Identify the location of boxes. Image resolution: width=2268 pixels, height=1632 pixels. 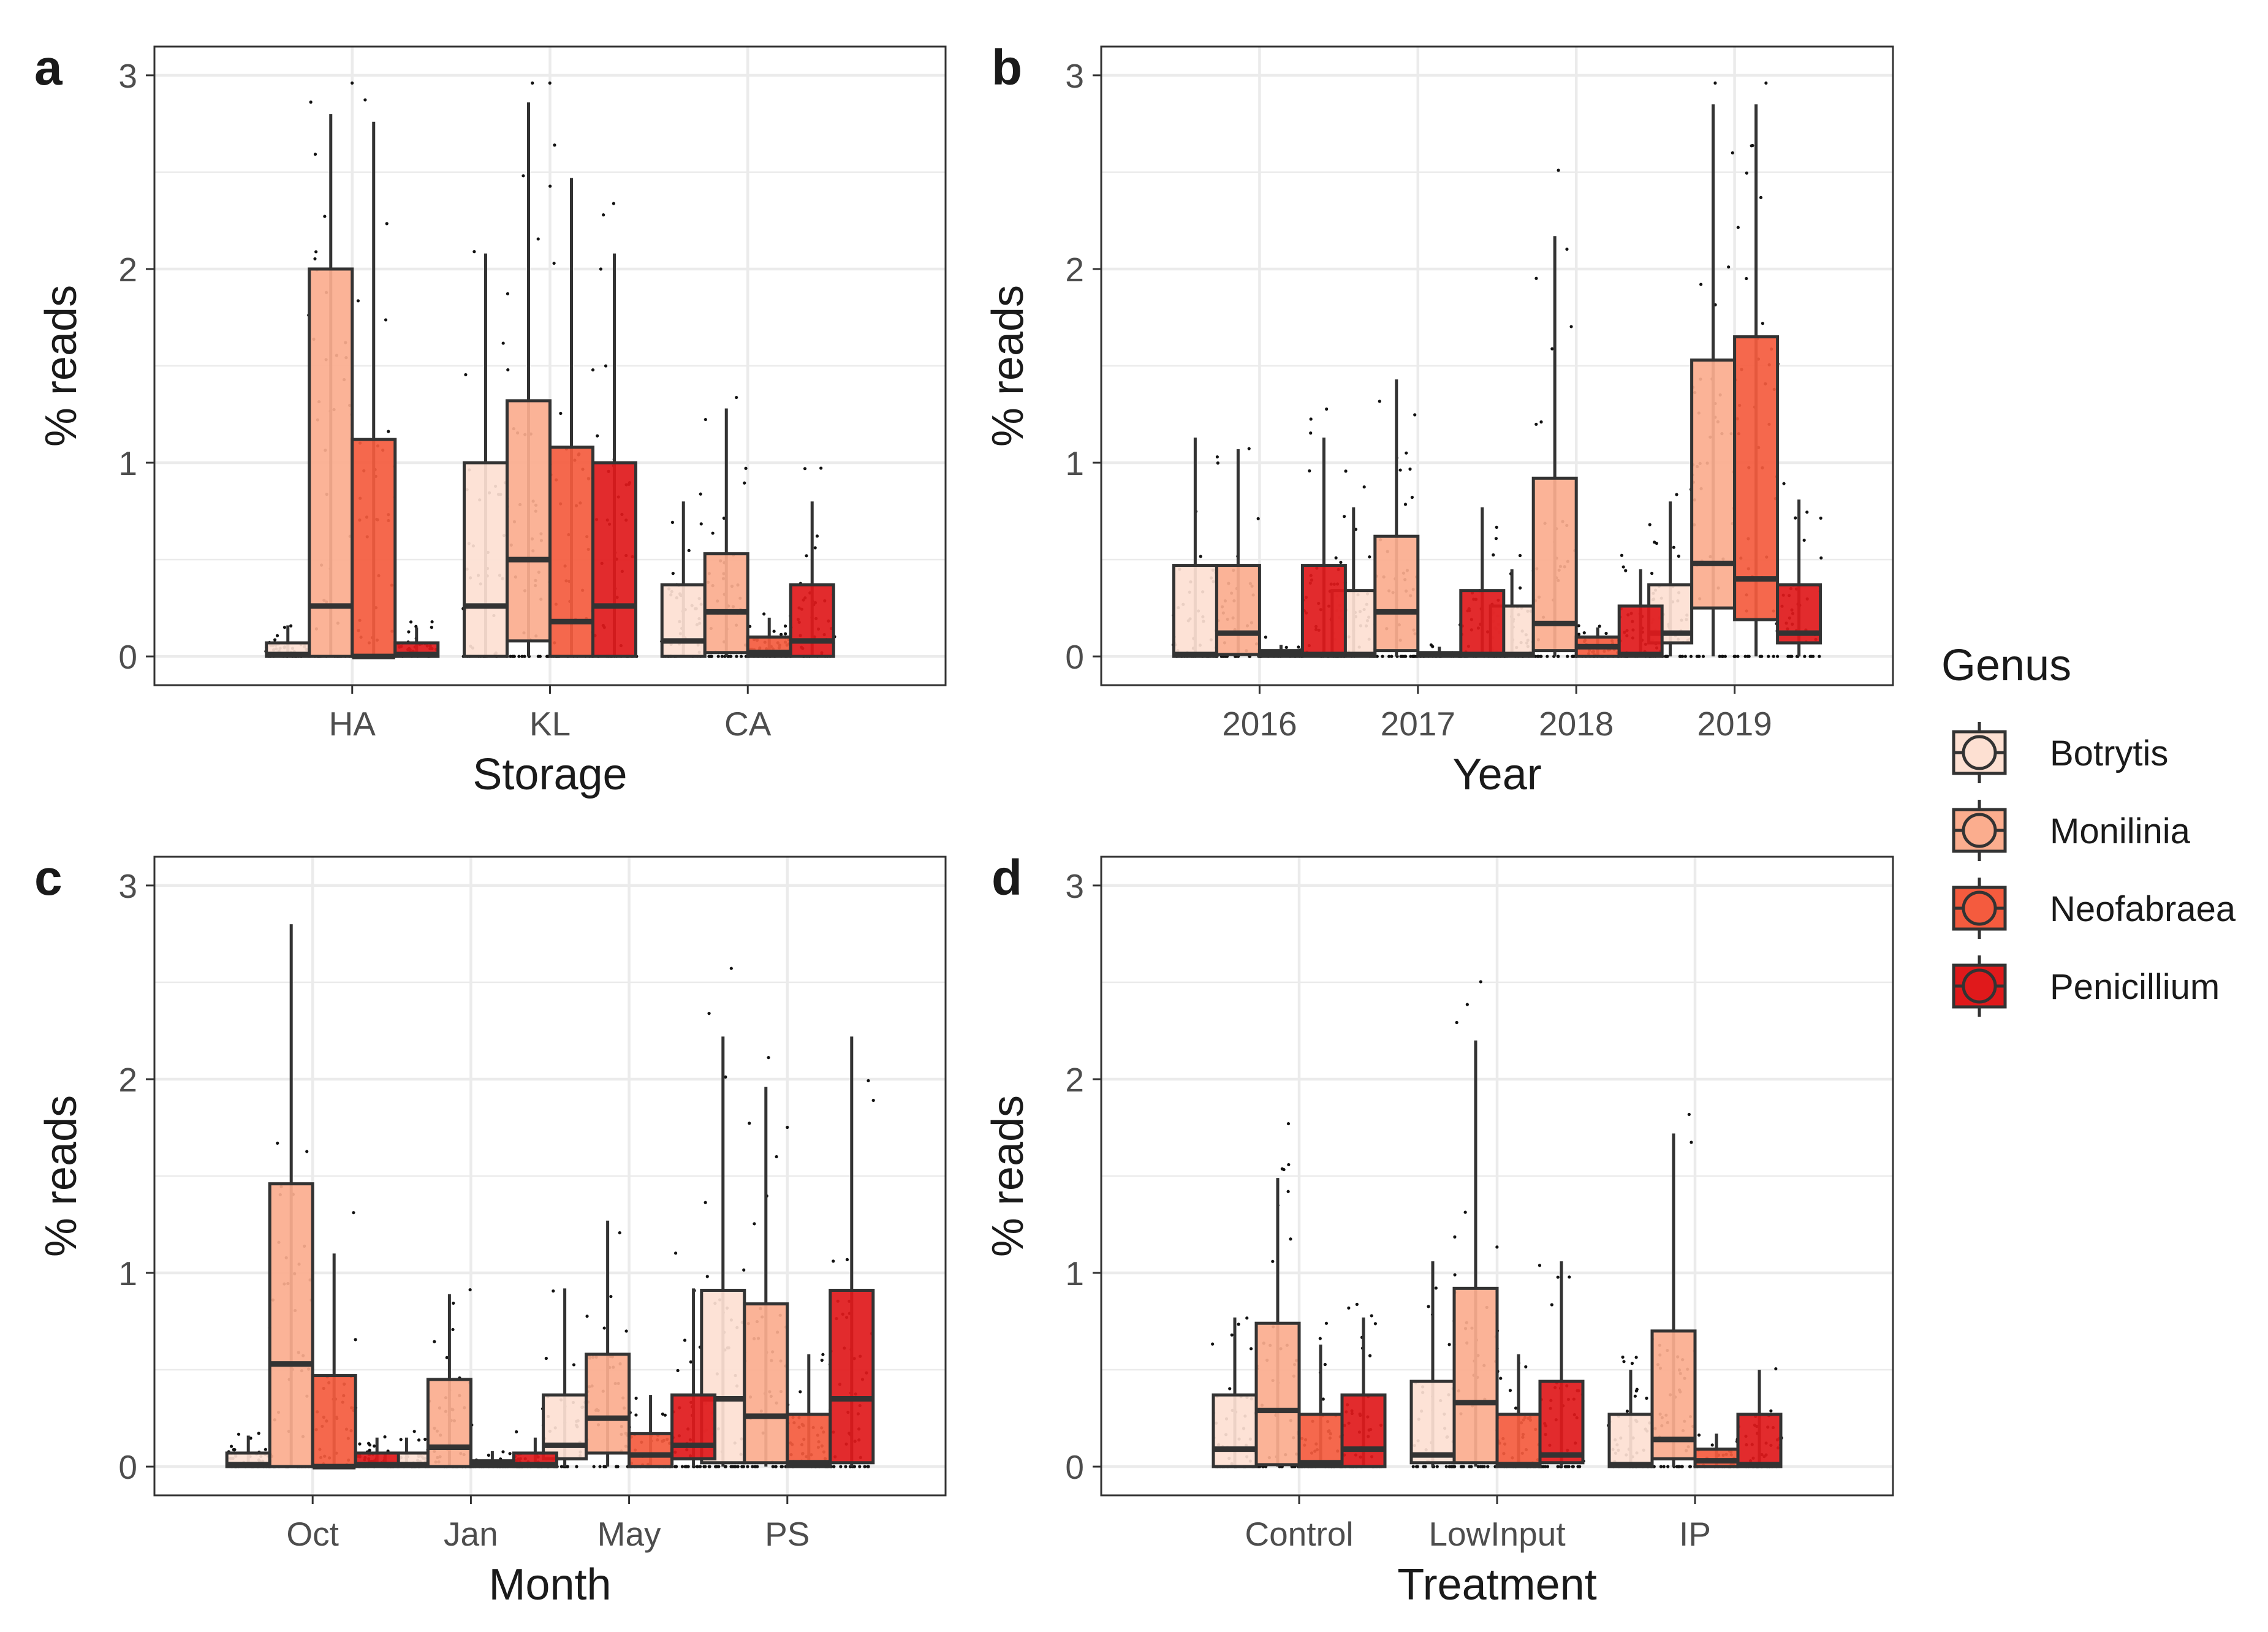
(1497, 1254).